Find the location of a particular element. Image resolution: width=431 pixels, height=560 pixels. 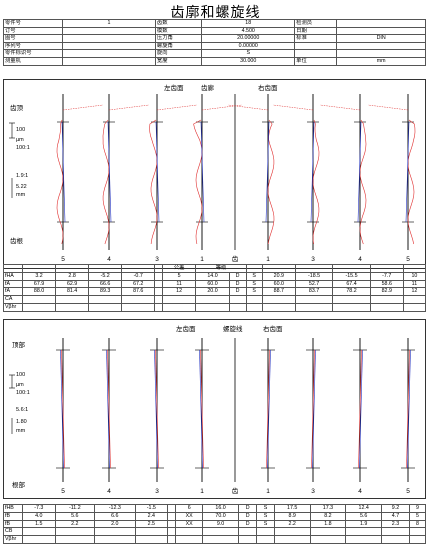

helix-tooth-number: 5 is located at coordinates (408, 491).